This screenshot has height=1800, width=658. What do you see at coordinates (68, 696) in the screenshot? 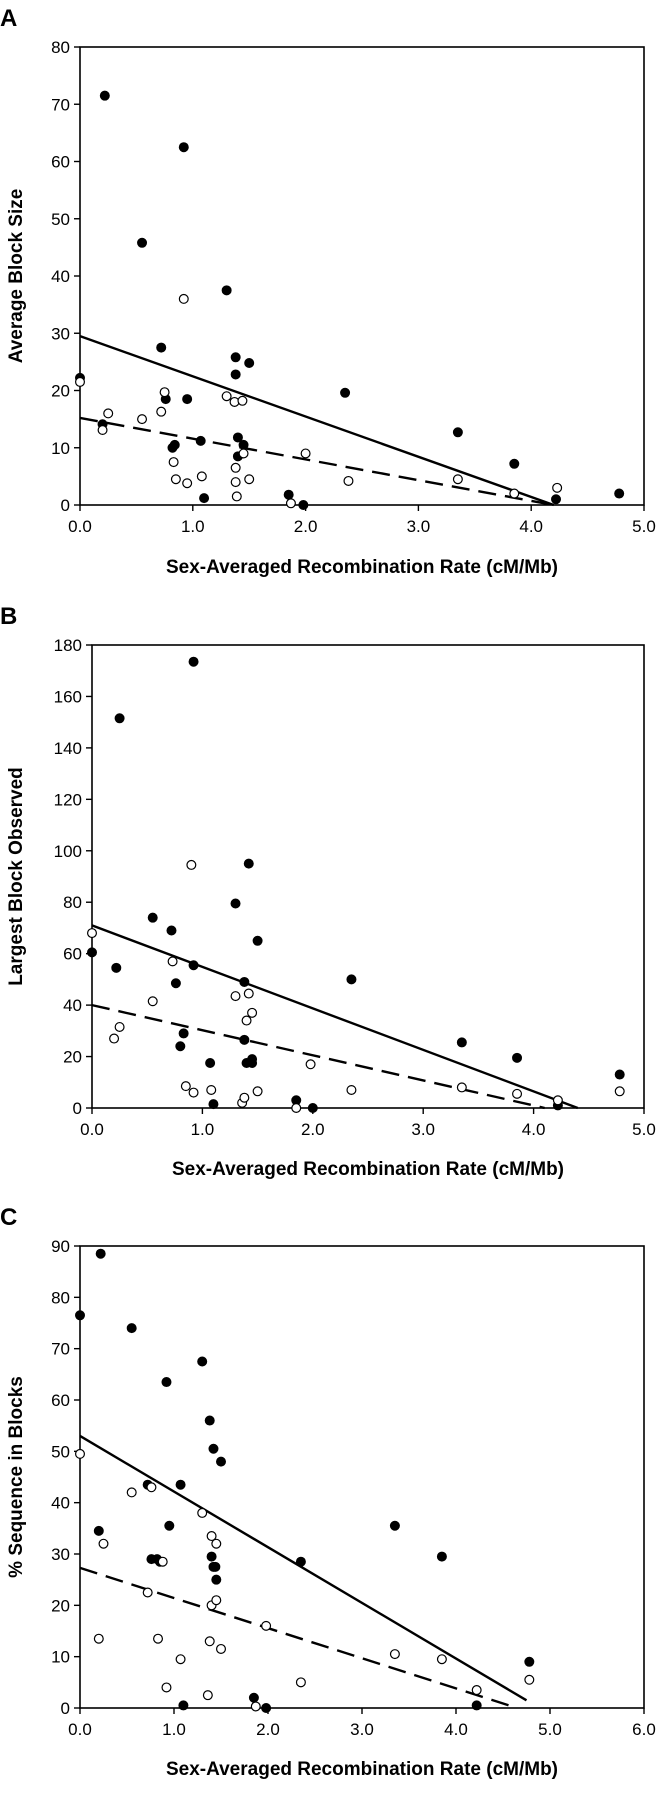
I see `y-tick-label: 160` at bounding box center [68, 696].